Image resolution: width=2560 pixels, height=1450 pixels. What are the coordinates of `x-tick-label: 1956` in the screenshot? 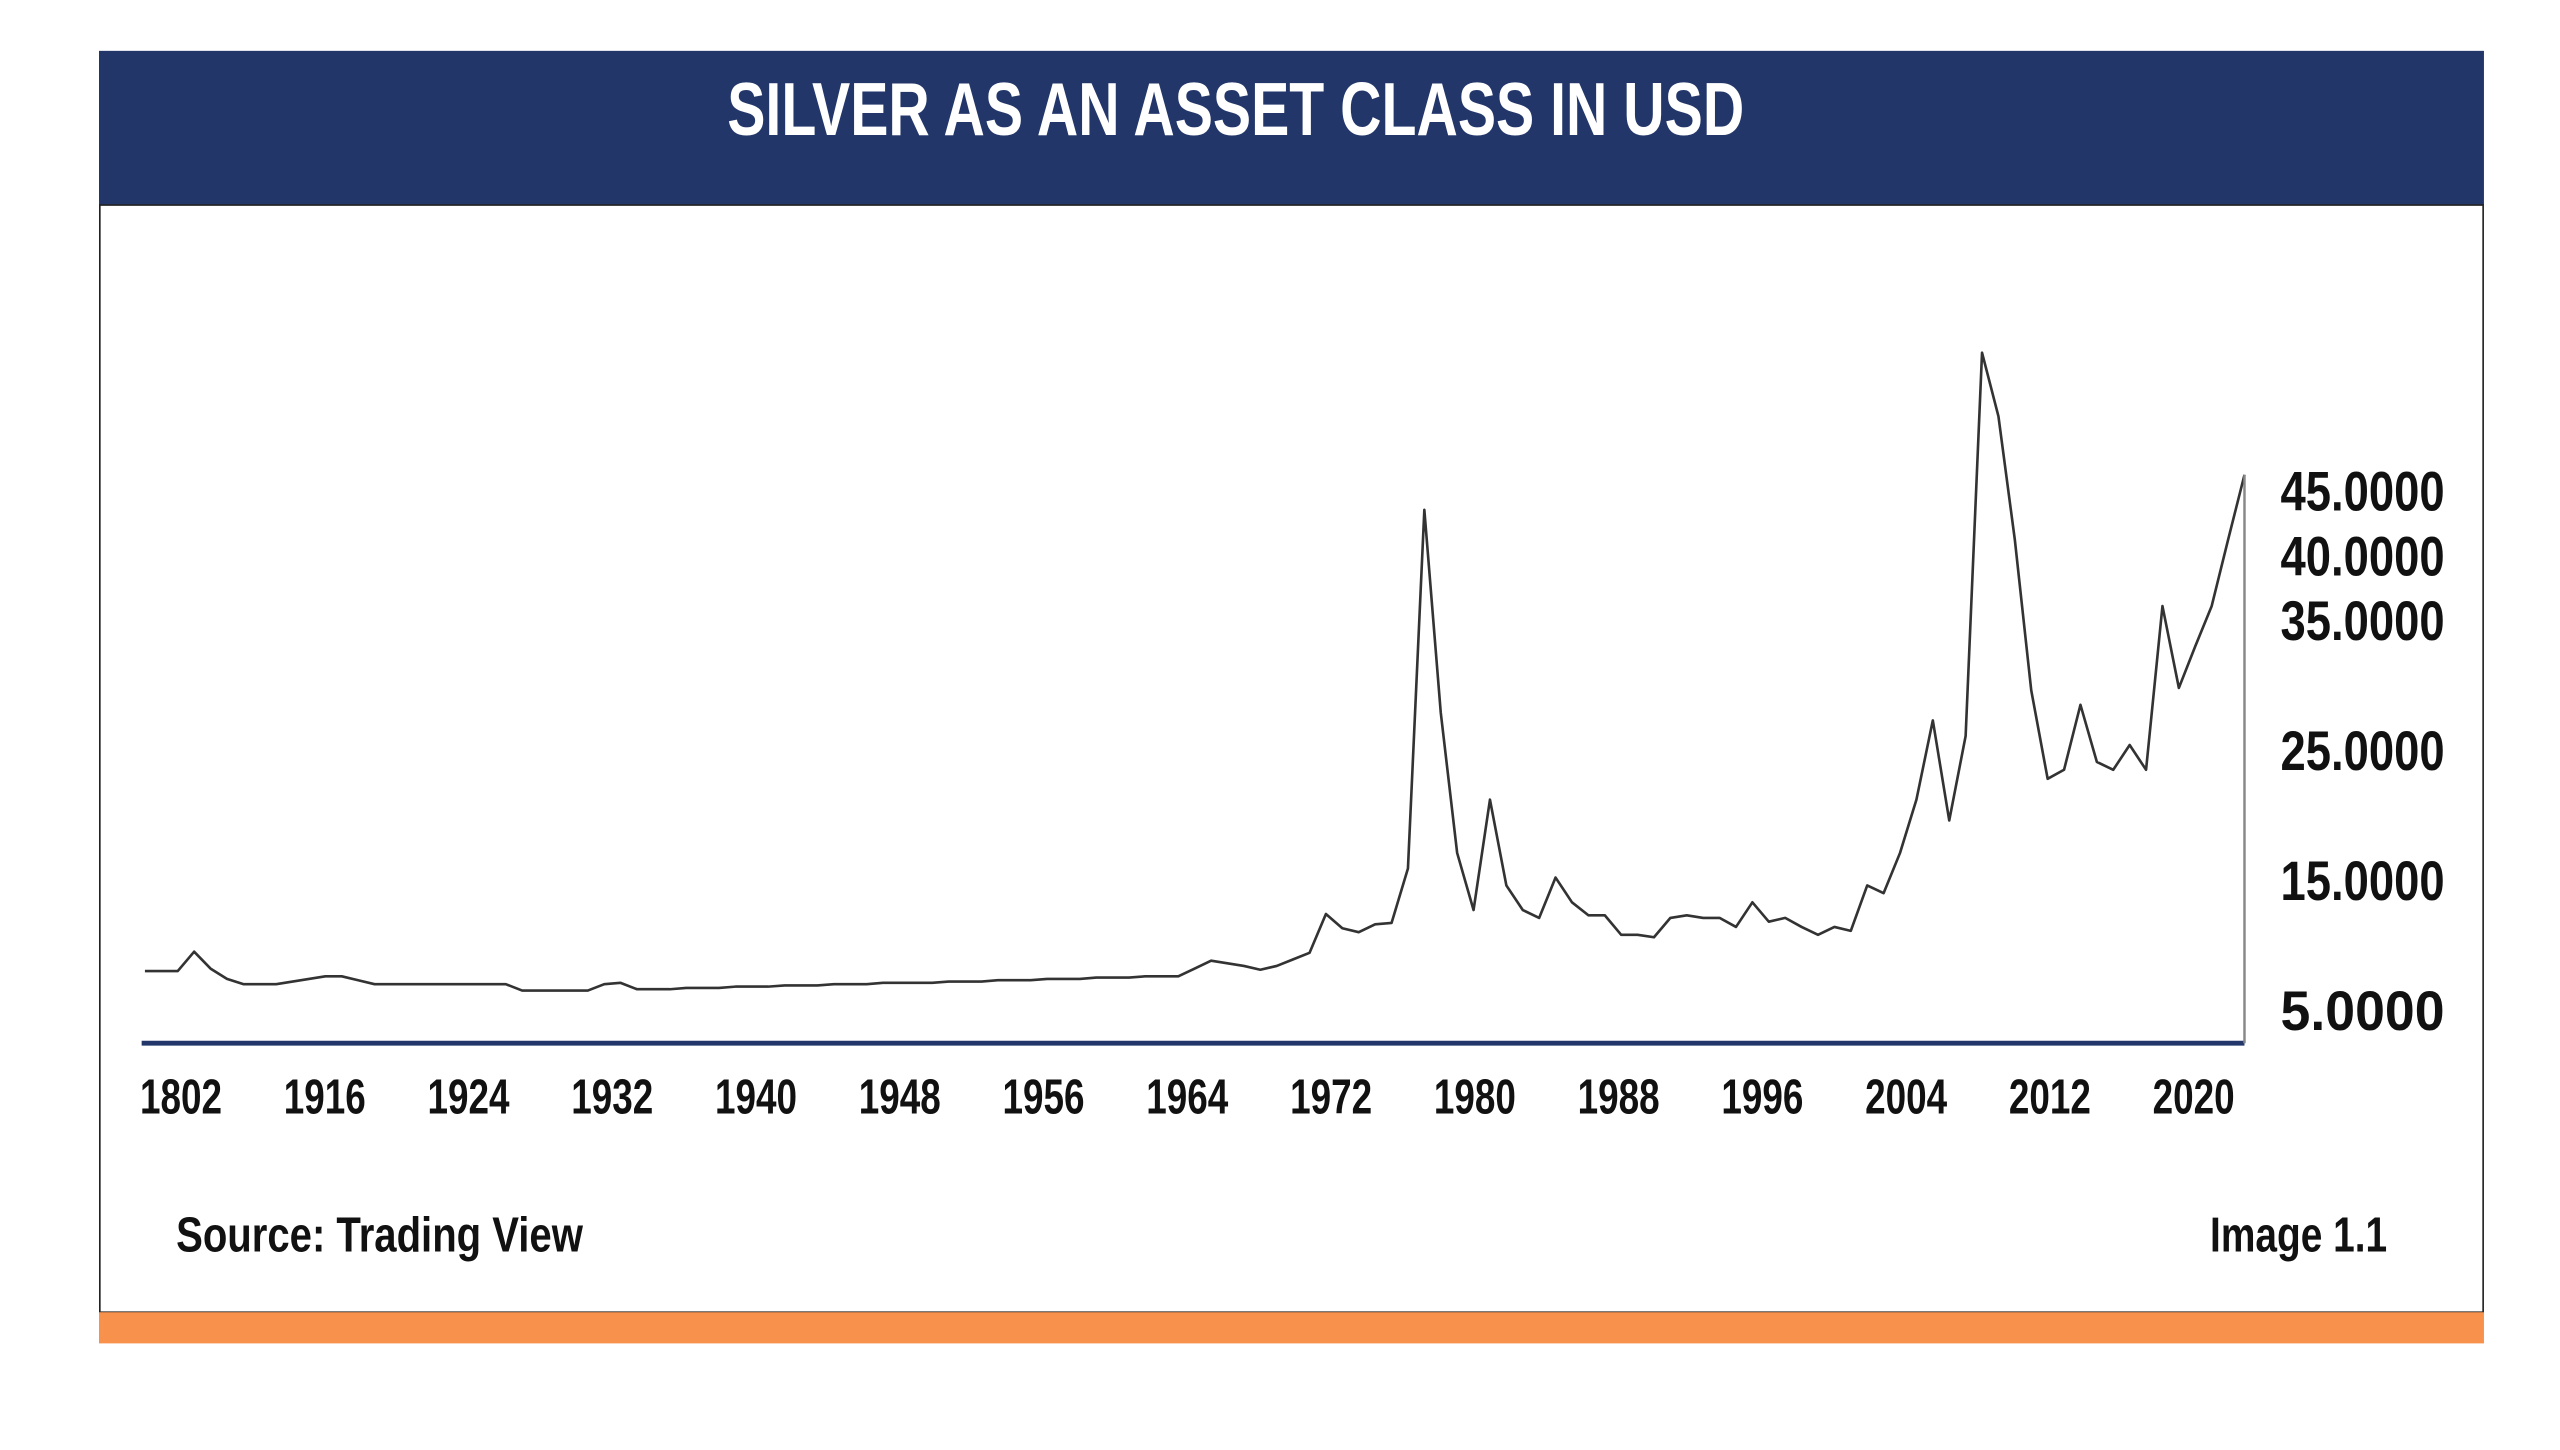 It's located at (1044, 1097).